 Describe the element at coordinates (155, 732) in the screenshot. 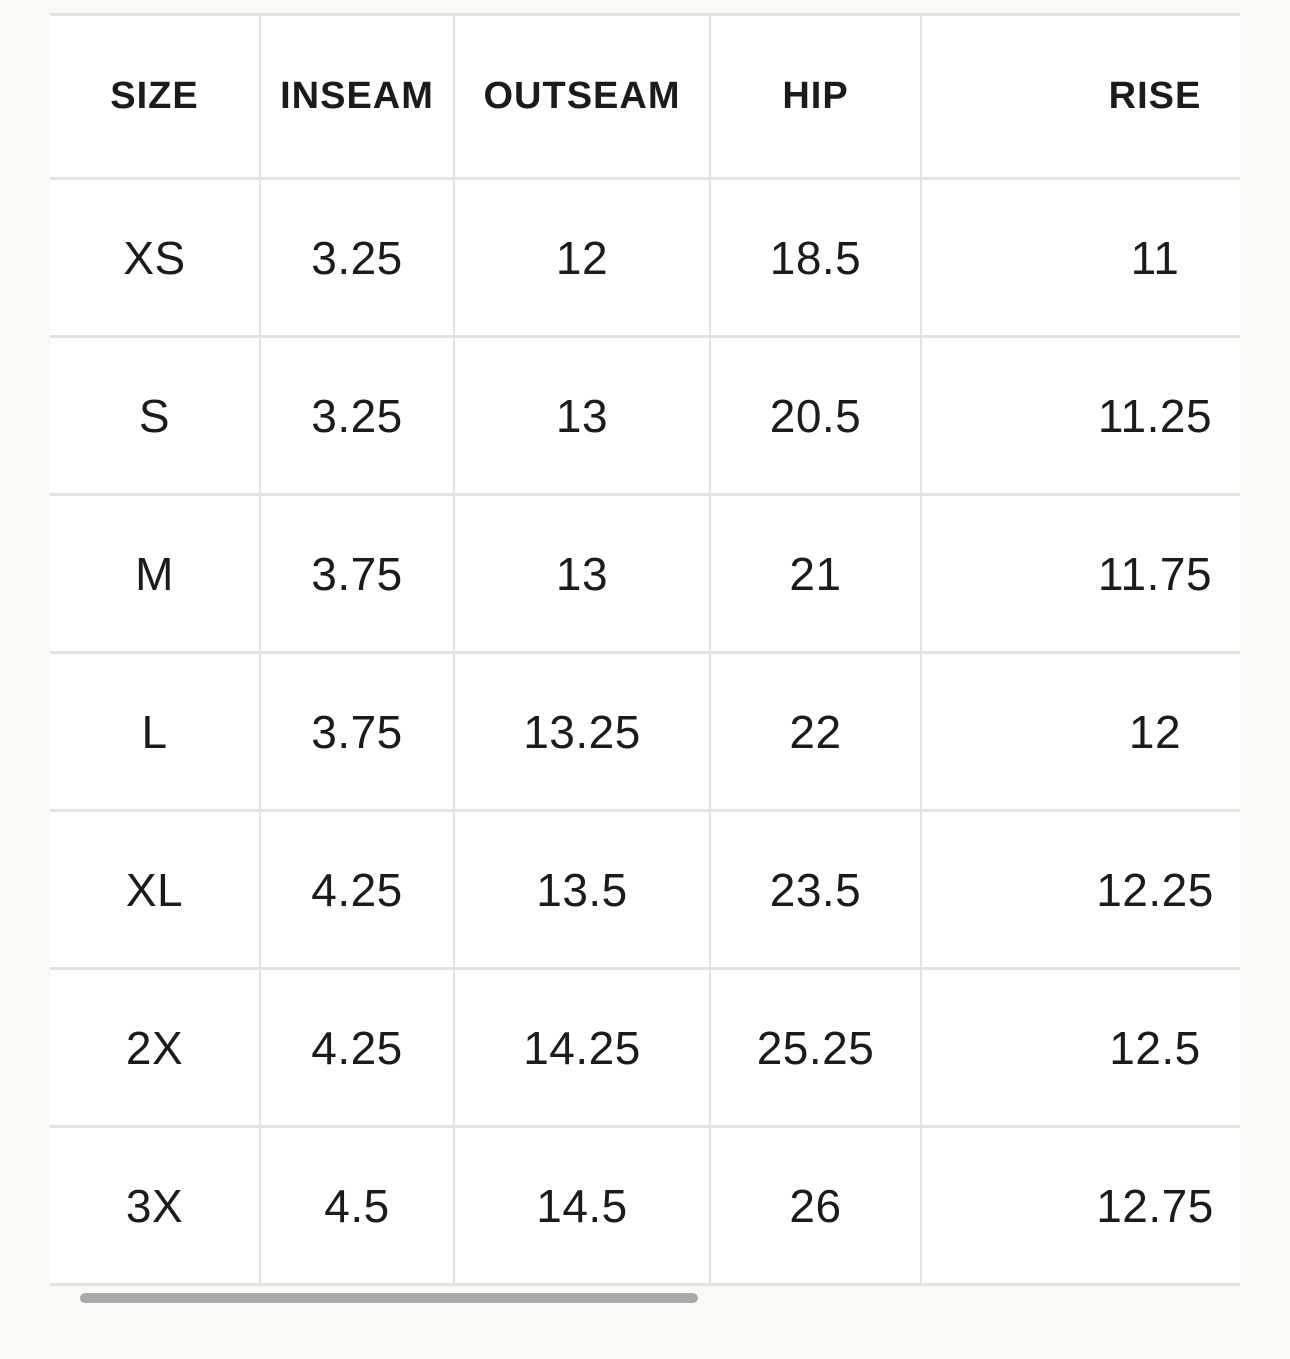

I see `size-cell: L` at that location.